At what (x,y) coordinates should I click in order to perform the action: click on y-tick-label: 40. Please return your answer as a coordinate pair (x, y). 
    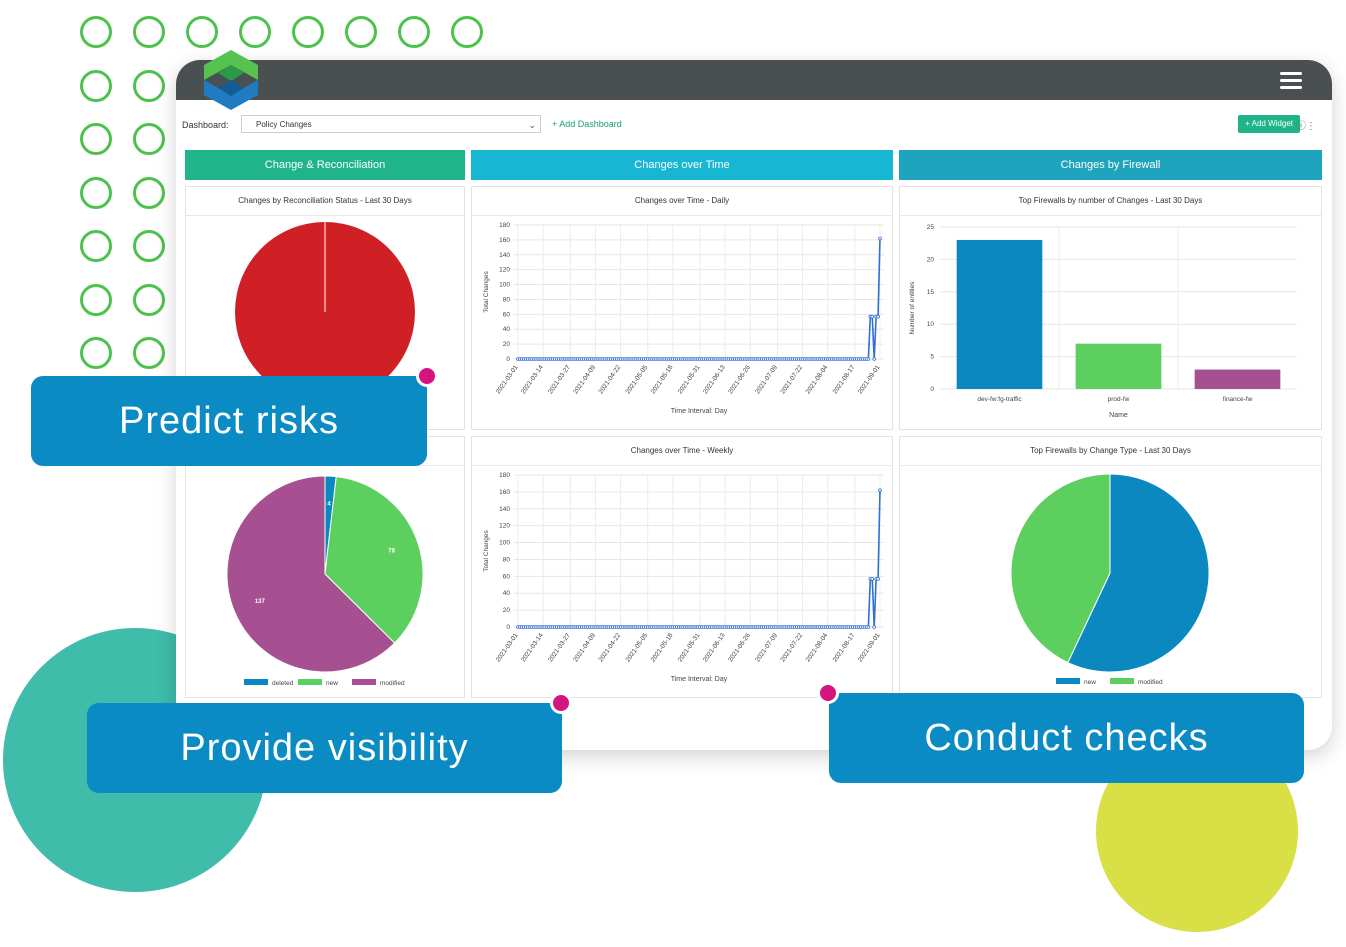
    Looking at the image, I should click on (507, 329).